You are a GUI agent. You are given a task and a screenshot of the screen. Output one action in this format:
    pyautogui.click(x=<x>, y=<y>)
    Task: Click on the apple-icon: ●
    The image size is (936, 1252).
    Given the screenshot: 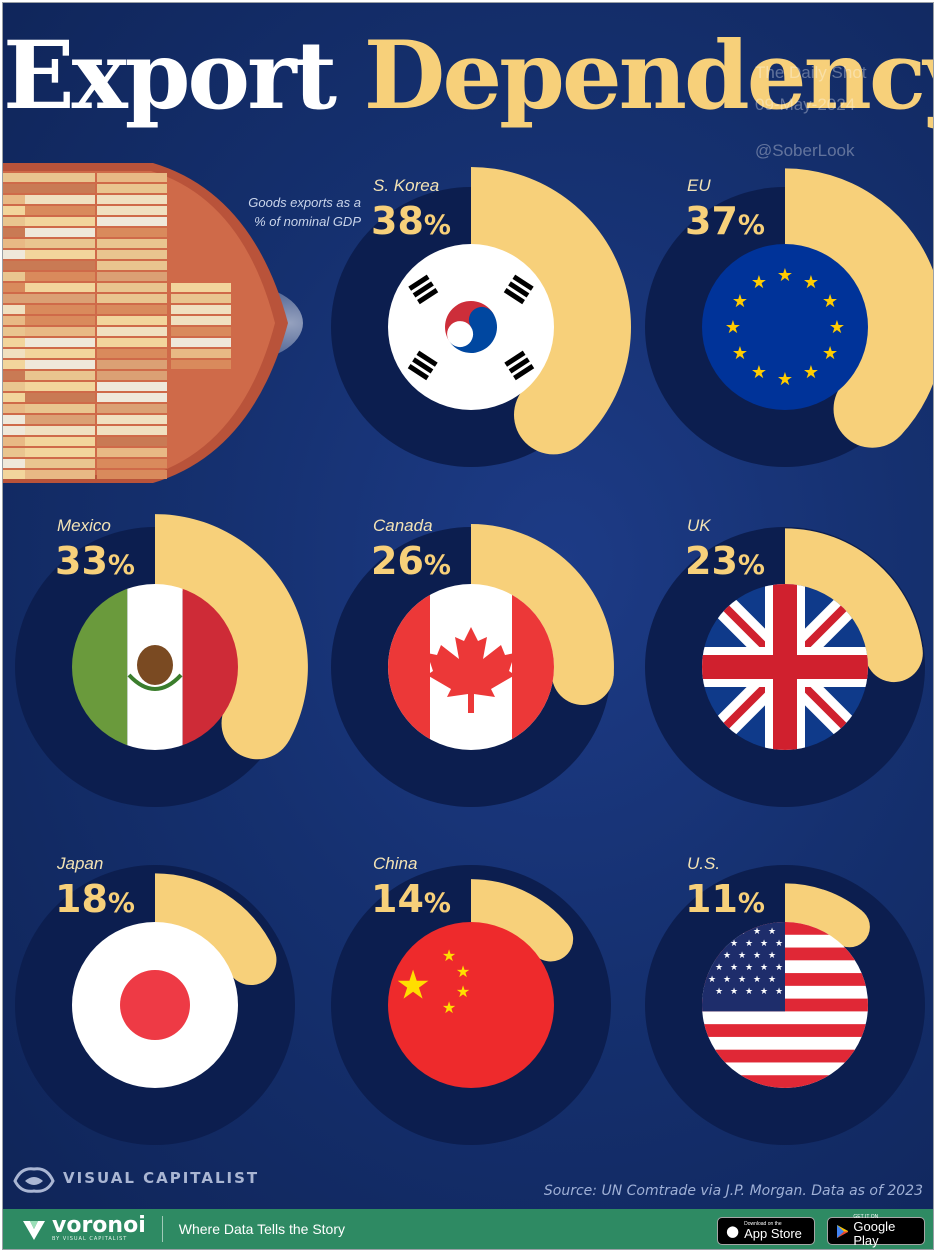 What is the action you would take?
    pyautogui.click(x=733, y=1231)
    